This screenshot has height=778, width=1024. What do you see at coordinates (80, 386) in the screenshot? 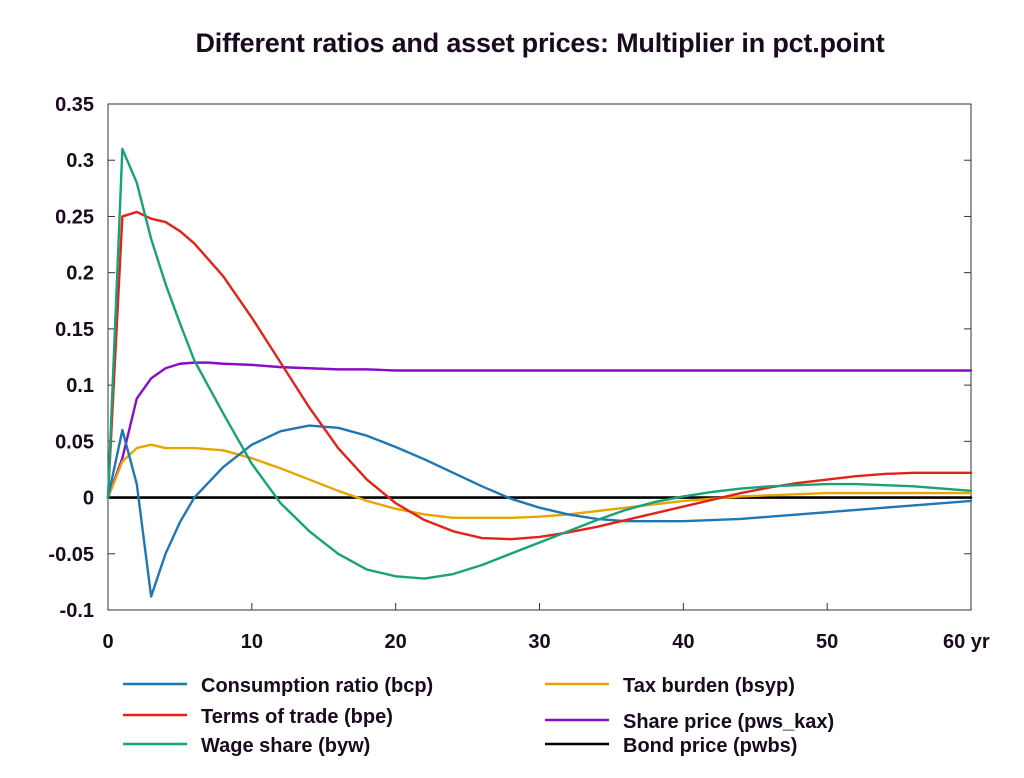
I see `y-tick-label: 0.1` at bounding box center [80, 386].